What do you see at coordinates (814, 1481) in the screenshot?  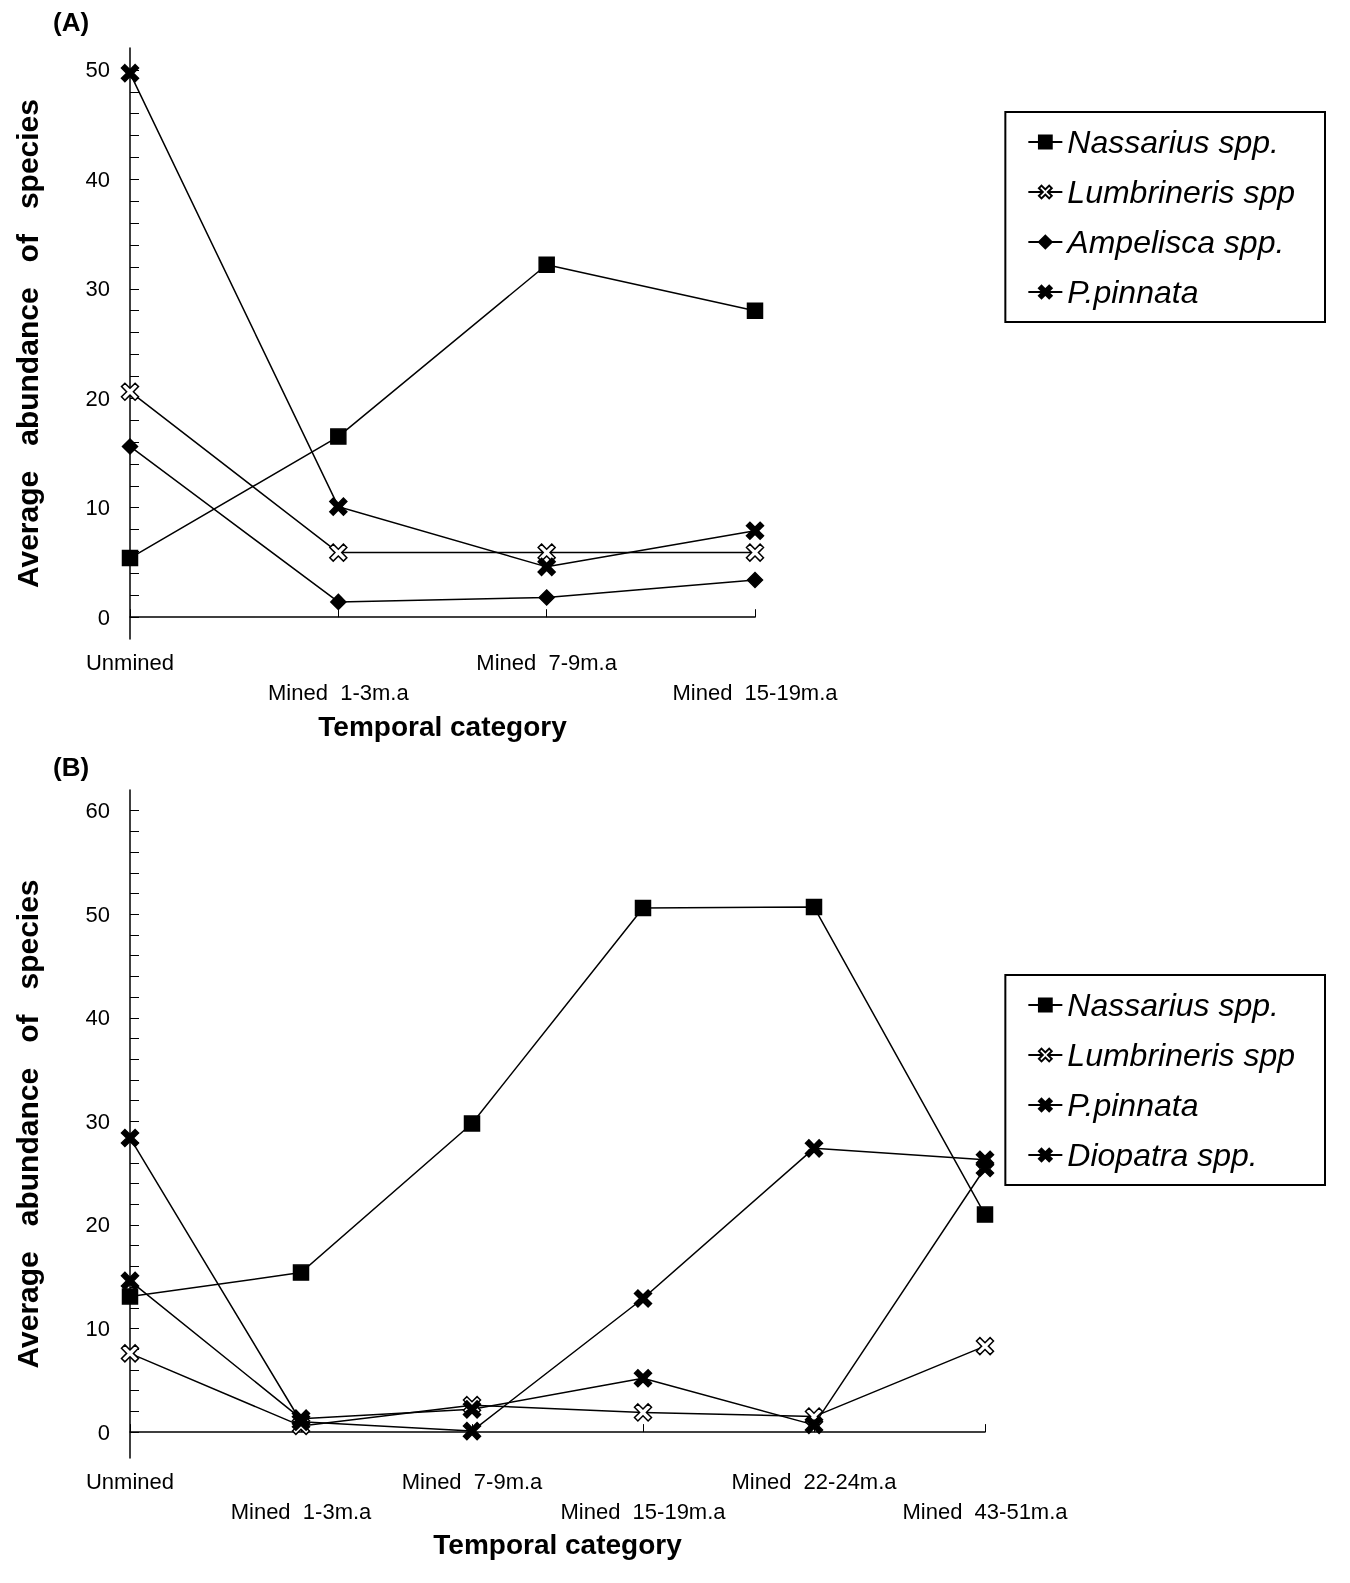 I see `x-tick-label: Mined 22-24m.a` at bounding box center [814, 1481].